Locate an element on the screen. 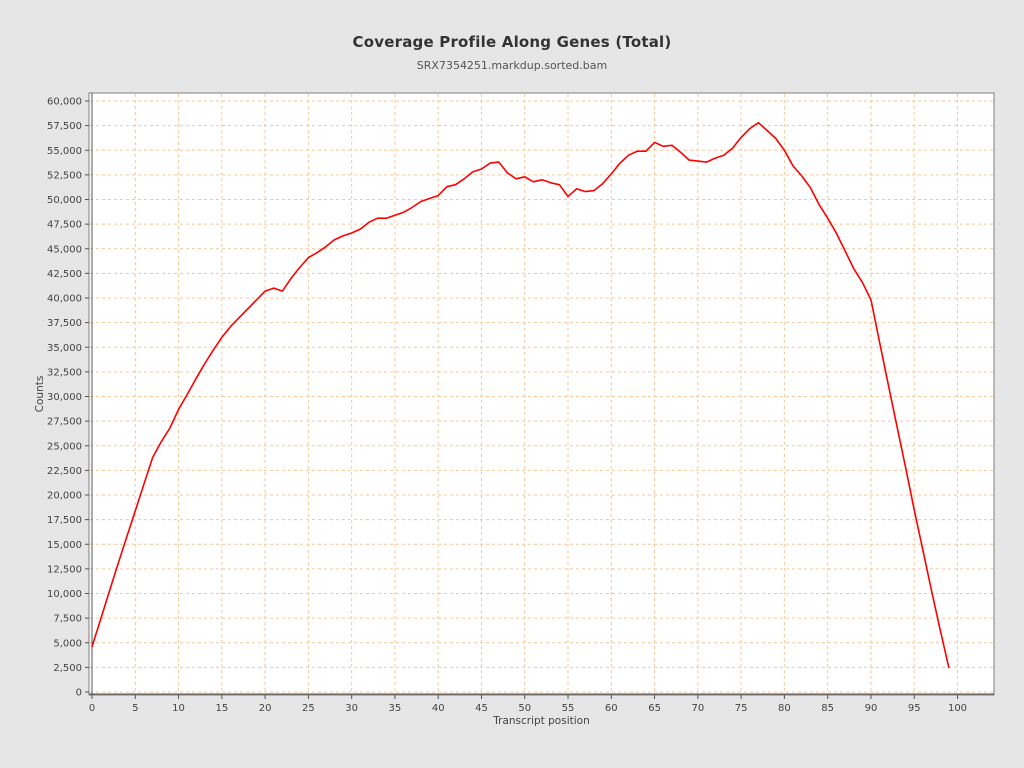 The height and width of the screenshot is (768, 1024). x-tick-label: 25 is located at coordinates (308, 708).